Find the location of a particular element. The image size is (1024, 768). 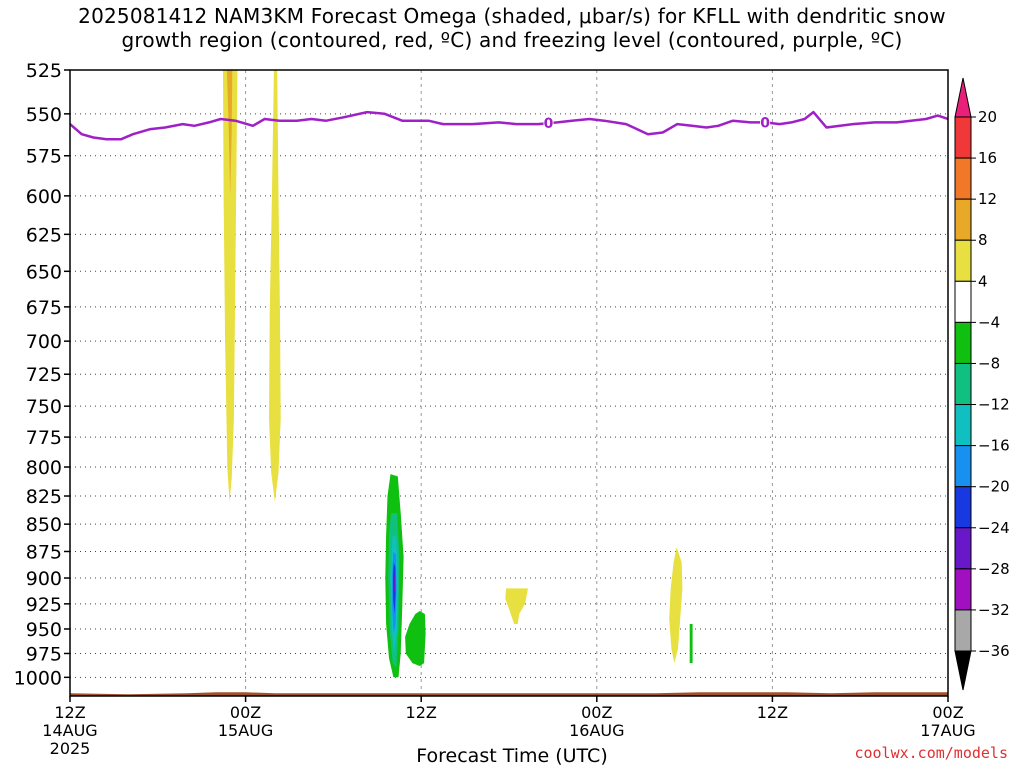

y-tick-label-550: 550 is located at coordinates (44, 115).